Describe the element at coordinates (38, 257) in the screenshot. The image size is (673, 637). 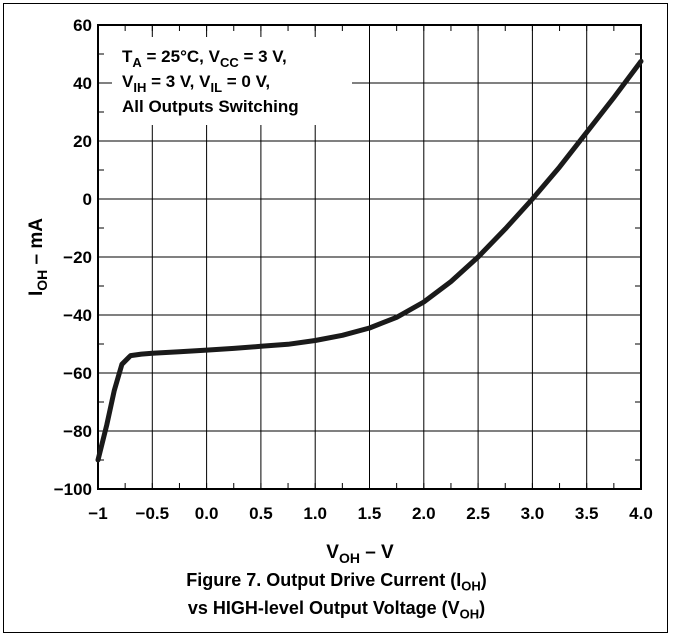
I see `y-axis-title: IOH – mA` at that location.